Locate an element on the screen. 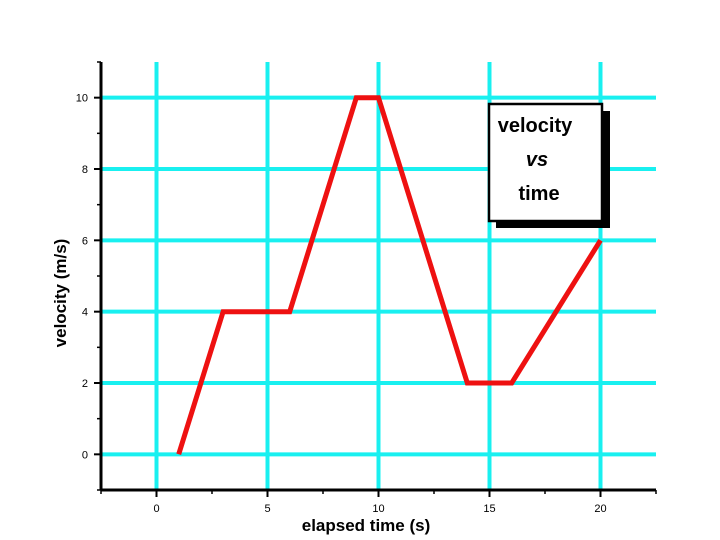 The height and width of the screenshot is (540, 720). y-tick-label: 4 is located at coordinates (85, 313).